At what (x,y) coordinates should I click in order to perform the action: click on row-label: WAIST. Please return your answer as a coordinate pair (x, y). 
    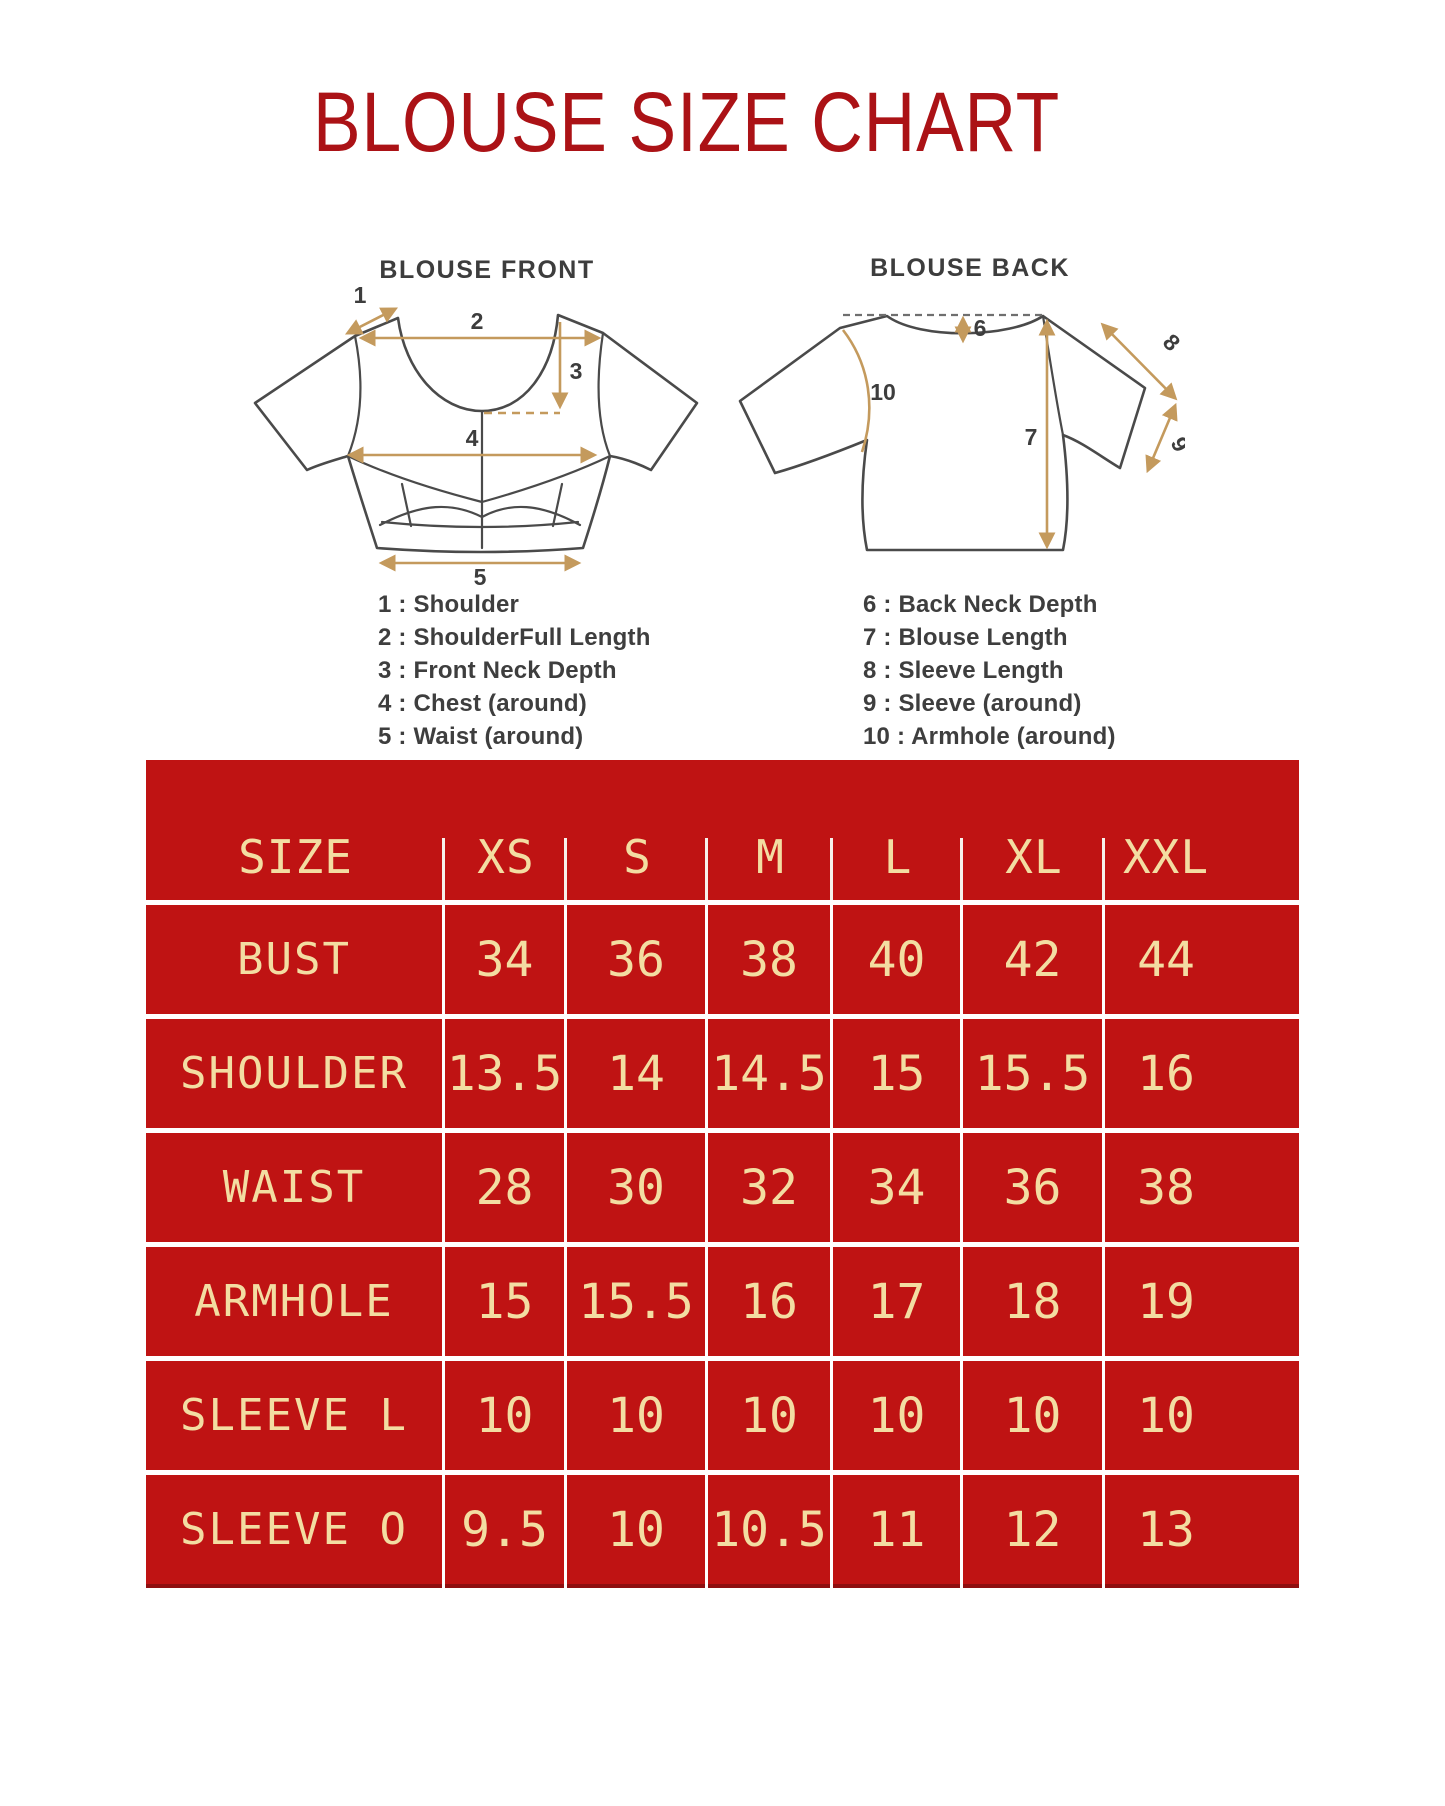
    Looking at the image, I should click on (294, 1187).